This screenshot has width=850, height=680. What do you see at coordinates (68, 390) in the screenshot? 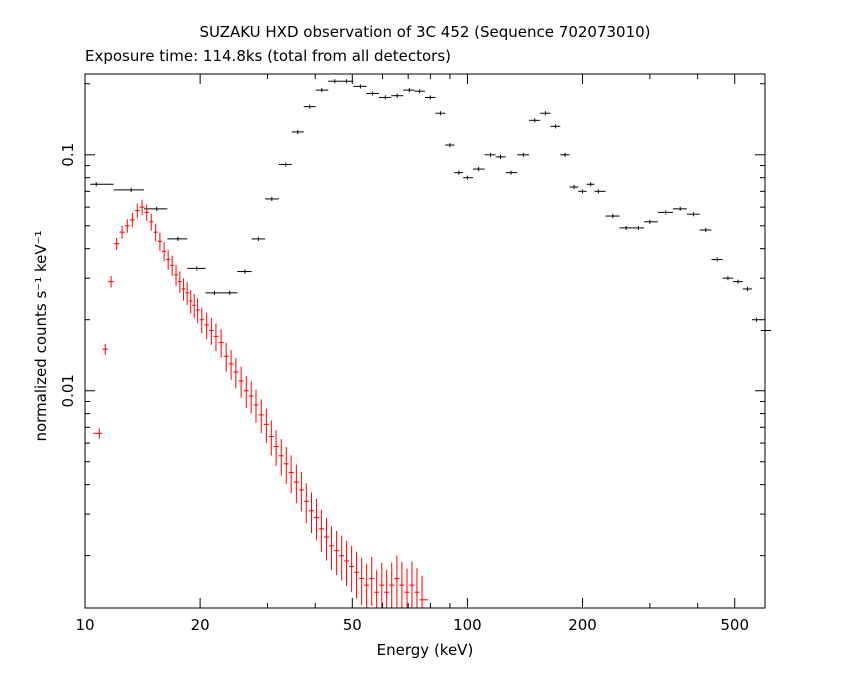
I see `y-tick-label: 0.01` at bounding box center [68, 390].